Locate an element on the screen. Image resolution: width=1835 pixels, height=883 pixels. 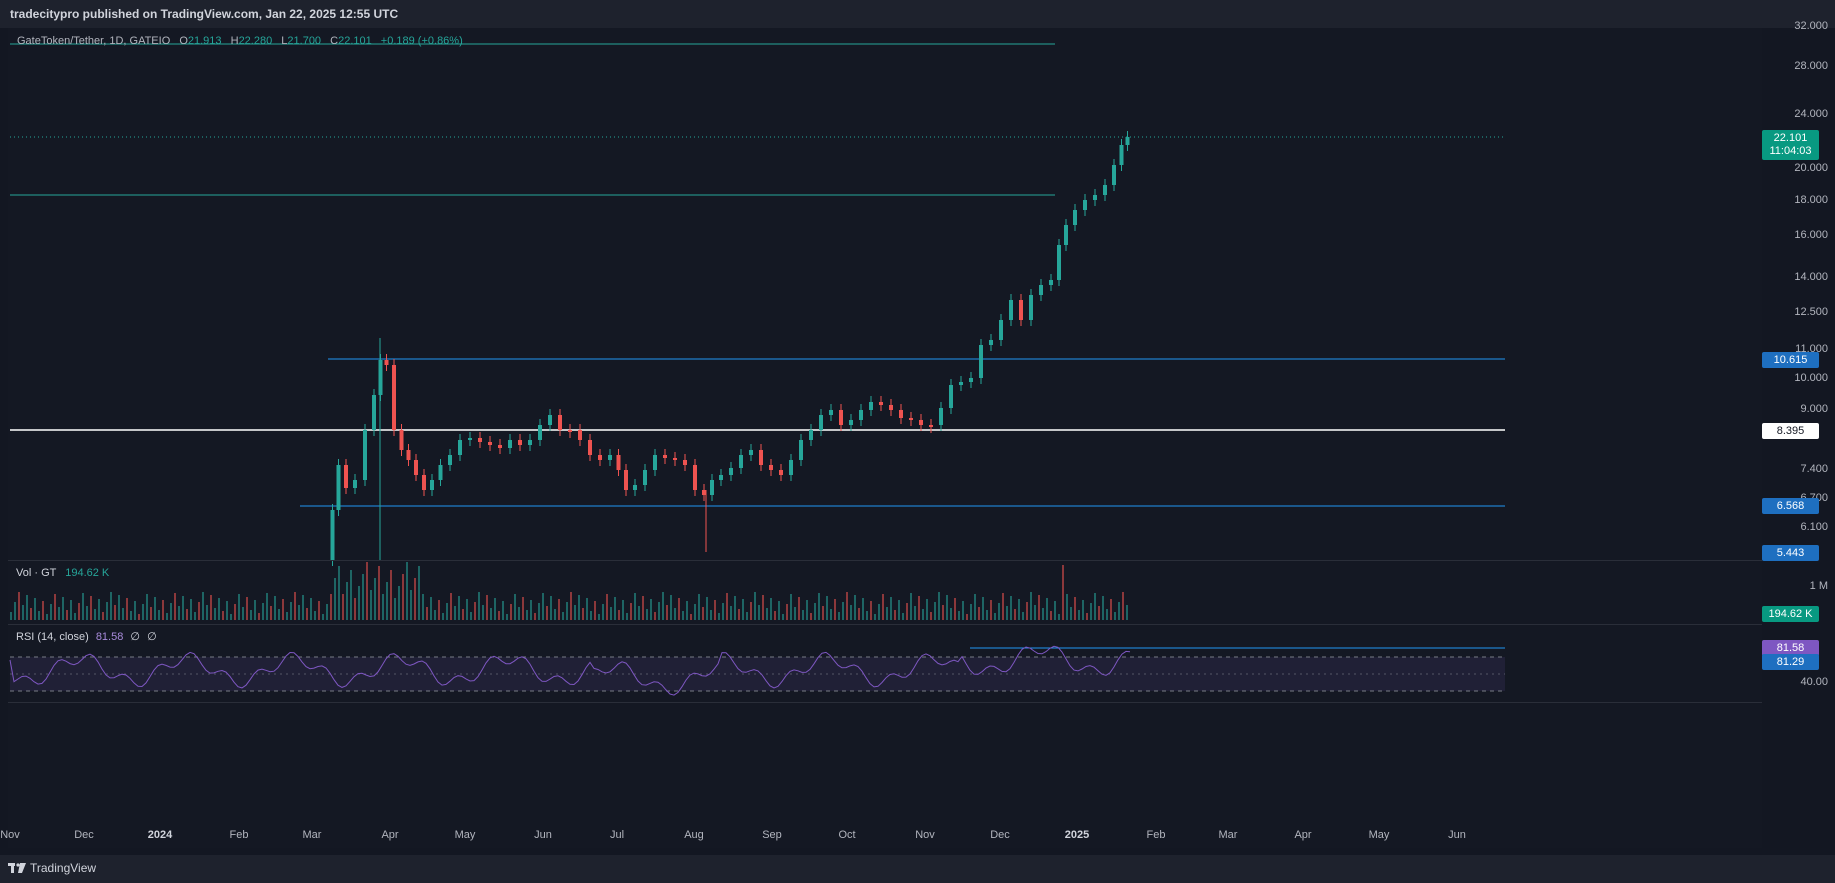
pane-divider-volume is located at coordinates (885, 560).